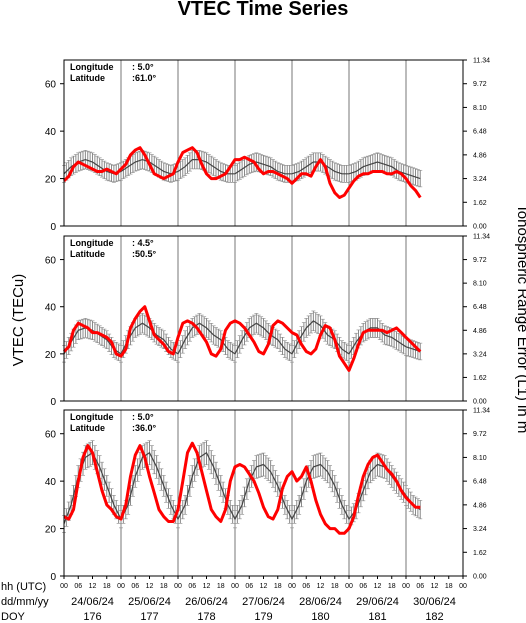 Image resolution: width=526 pixels, height=623 pixels. I want to click on doy-label: 176, so click(92, 617).